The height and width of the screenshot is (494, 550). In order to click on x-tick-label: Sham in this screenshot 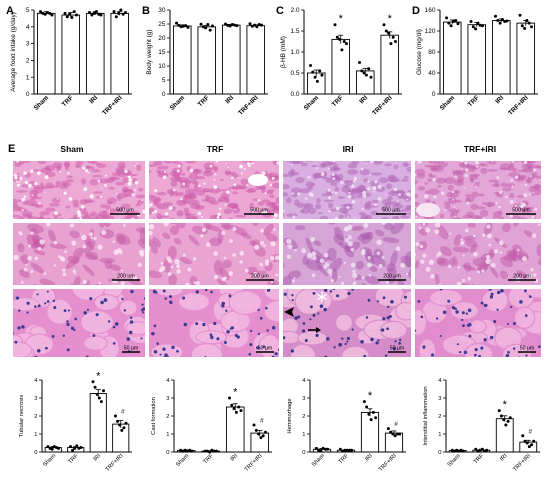, I will do `click(42, 103)`.